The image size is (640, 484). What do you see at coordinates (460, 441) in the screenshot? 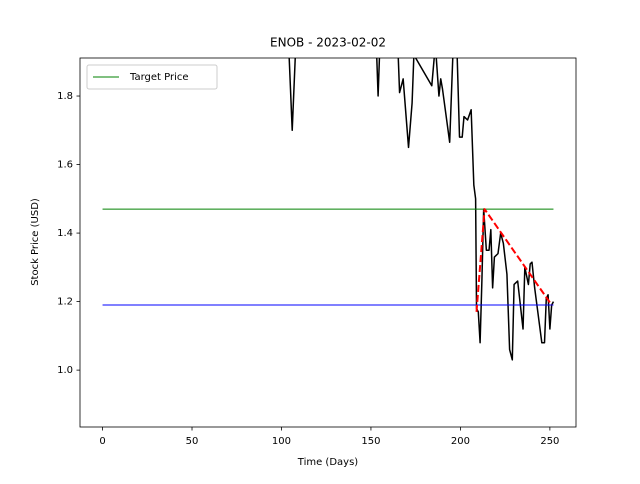
I see `x-tick-label: 200` at bounding box center [460, 441].